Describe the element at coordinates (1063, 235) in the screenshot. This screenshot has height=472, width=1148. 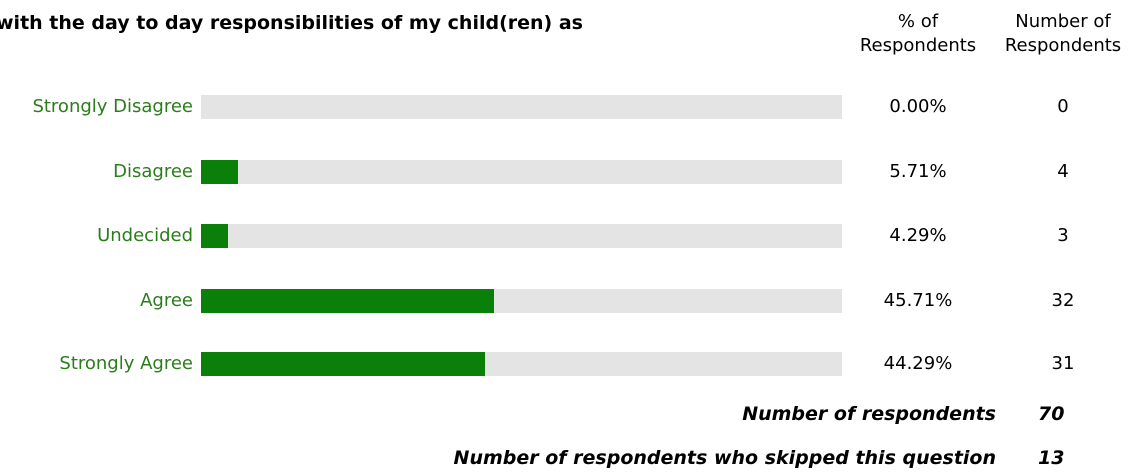
I see `count-value: 3` at that location.